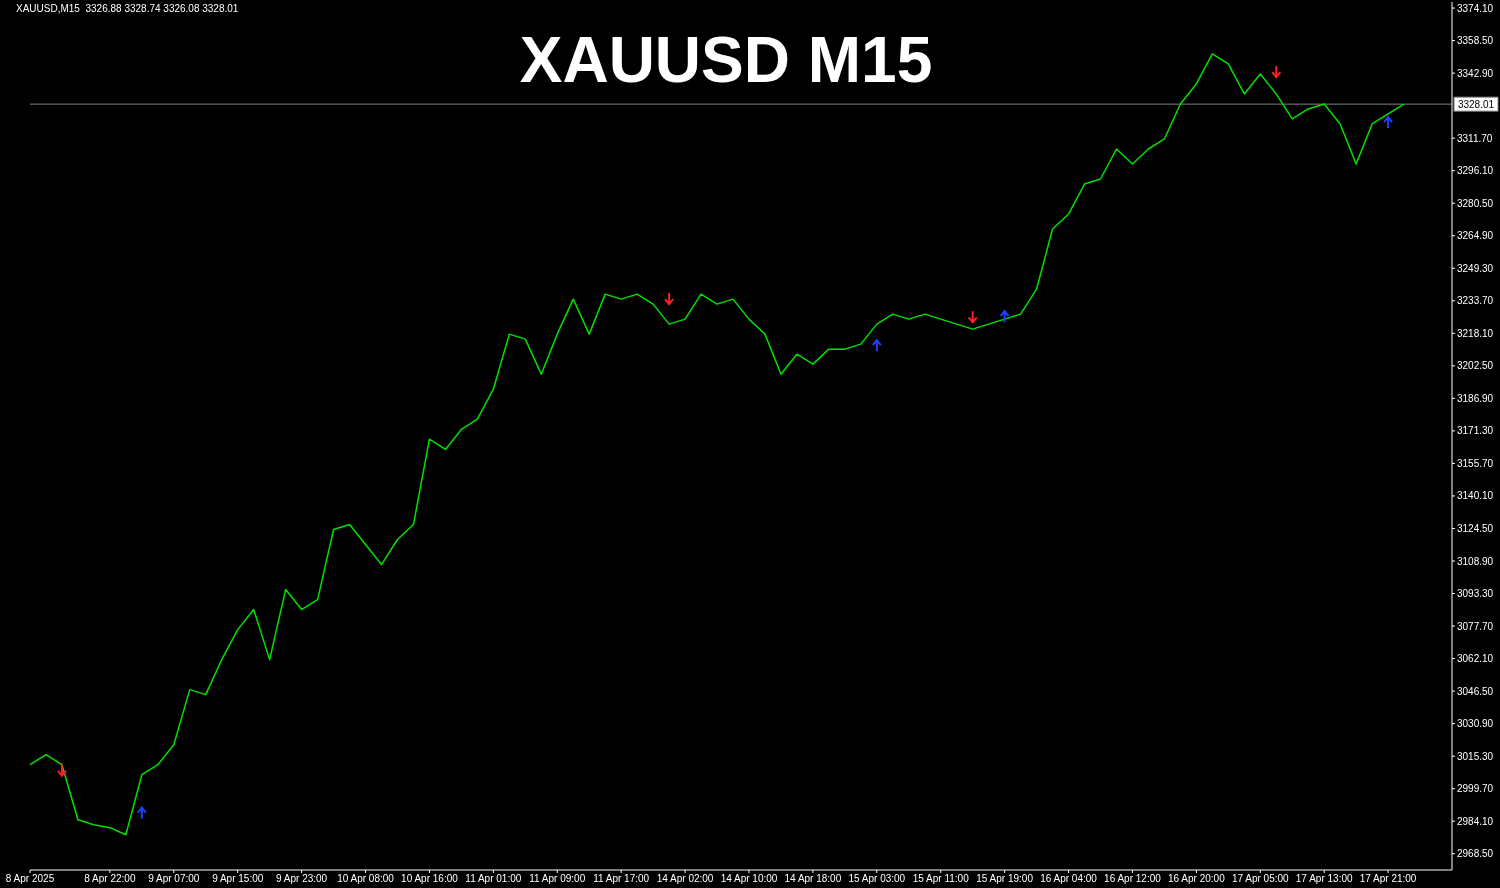  What do you see at coordinates (1475, 854) in the screenshot?
I see `y-tick-label: 2968.50` at bounding box center [1475, 854].